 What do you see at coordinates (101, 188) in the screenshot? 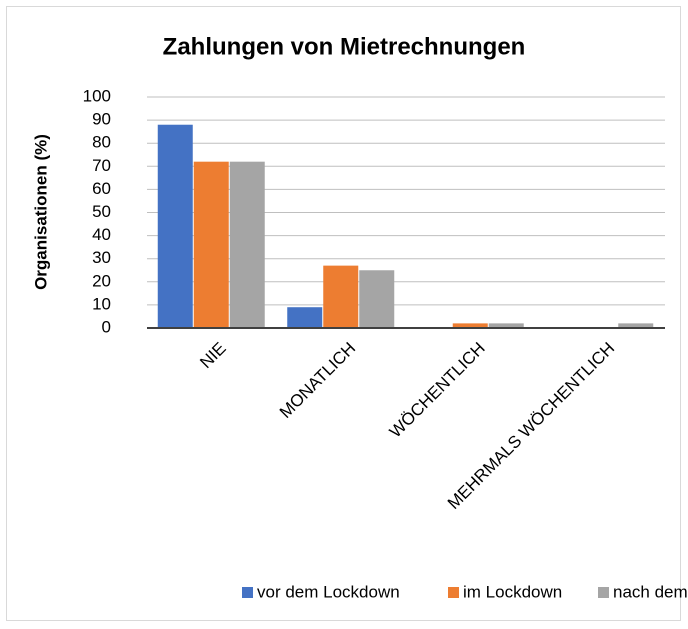
I see `y-tick-label: 60` at bounding box center [101, 188].